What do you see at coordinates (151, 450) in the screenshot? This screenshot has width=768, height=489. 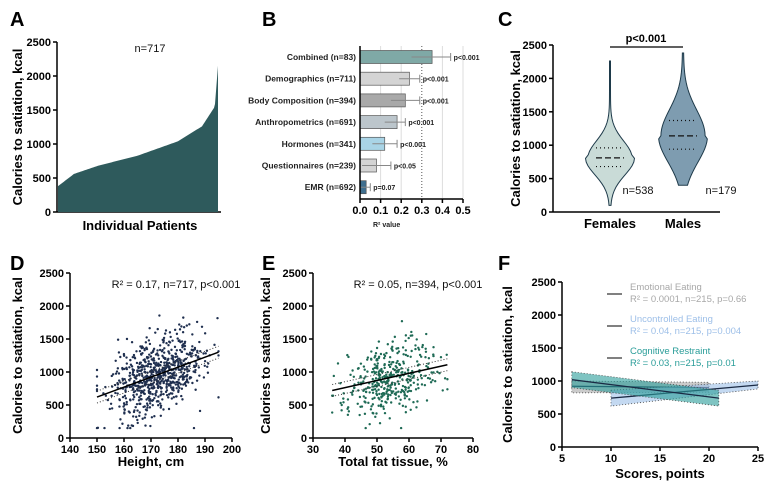 I see `panel-d-x-tick-label: 170` at bounding box center [151, 450].